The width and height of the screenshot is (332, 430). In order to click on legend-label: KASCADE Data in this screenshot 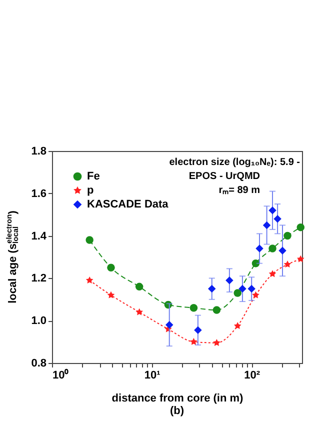, I will do `click(128, 204)`.